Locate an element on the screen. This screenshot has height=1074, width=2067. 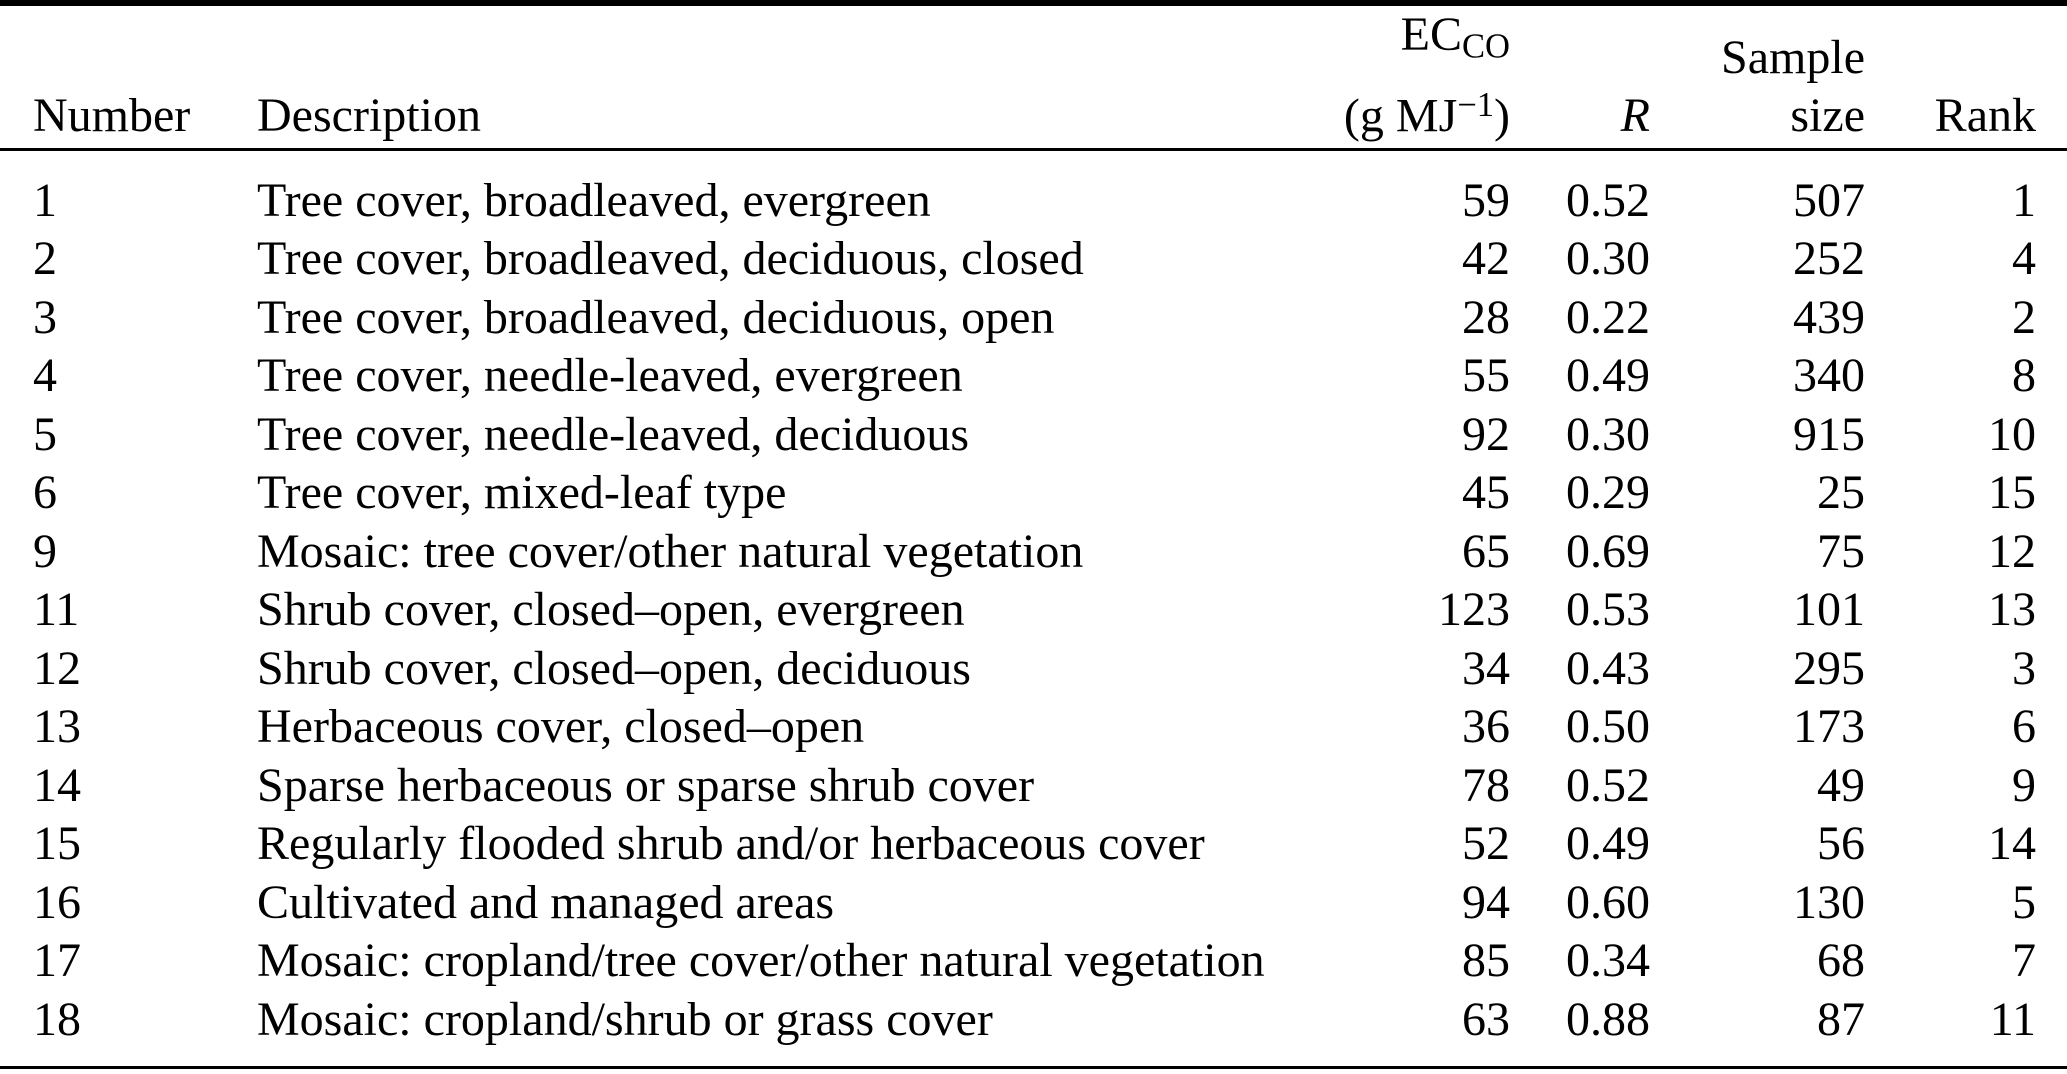
row-description-value: Tree cover, broadleaved, deciduous, open is located at coordinates (656, 317).